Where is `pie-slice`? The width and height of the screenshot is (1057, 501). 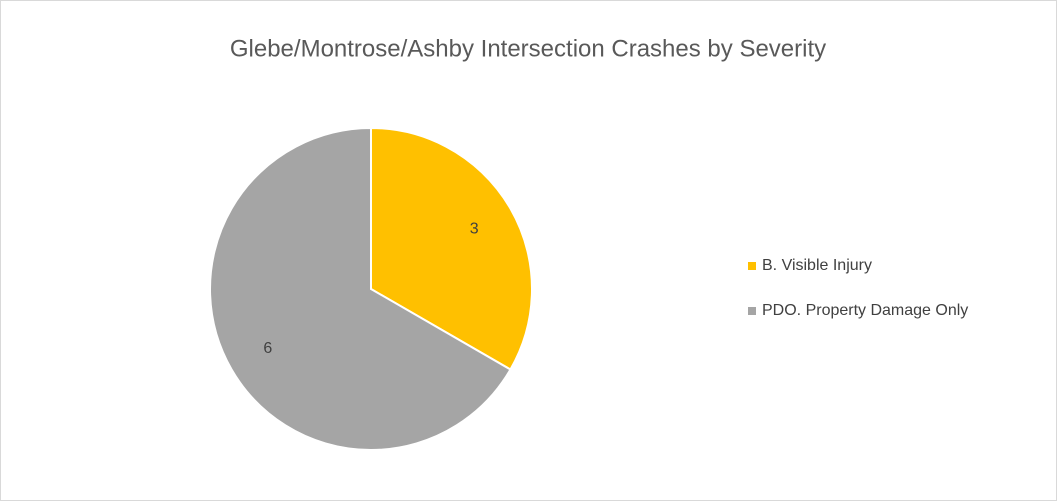
pie-slice is located at coordinates (451, 248).